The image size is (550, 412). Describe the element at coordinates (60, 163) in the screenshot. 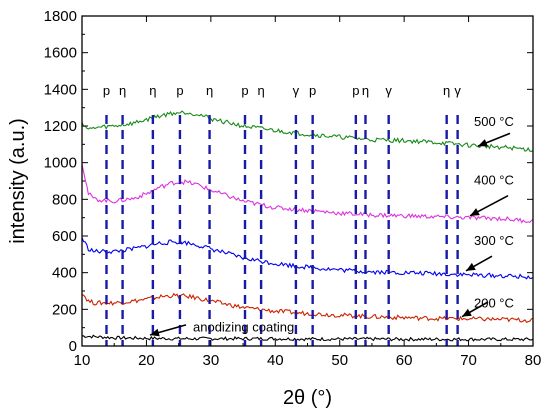

I see `y-tick-label: 1000` at that location.